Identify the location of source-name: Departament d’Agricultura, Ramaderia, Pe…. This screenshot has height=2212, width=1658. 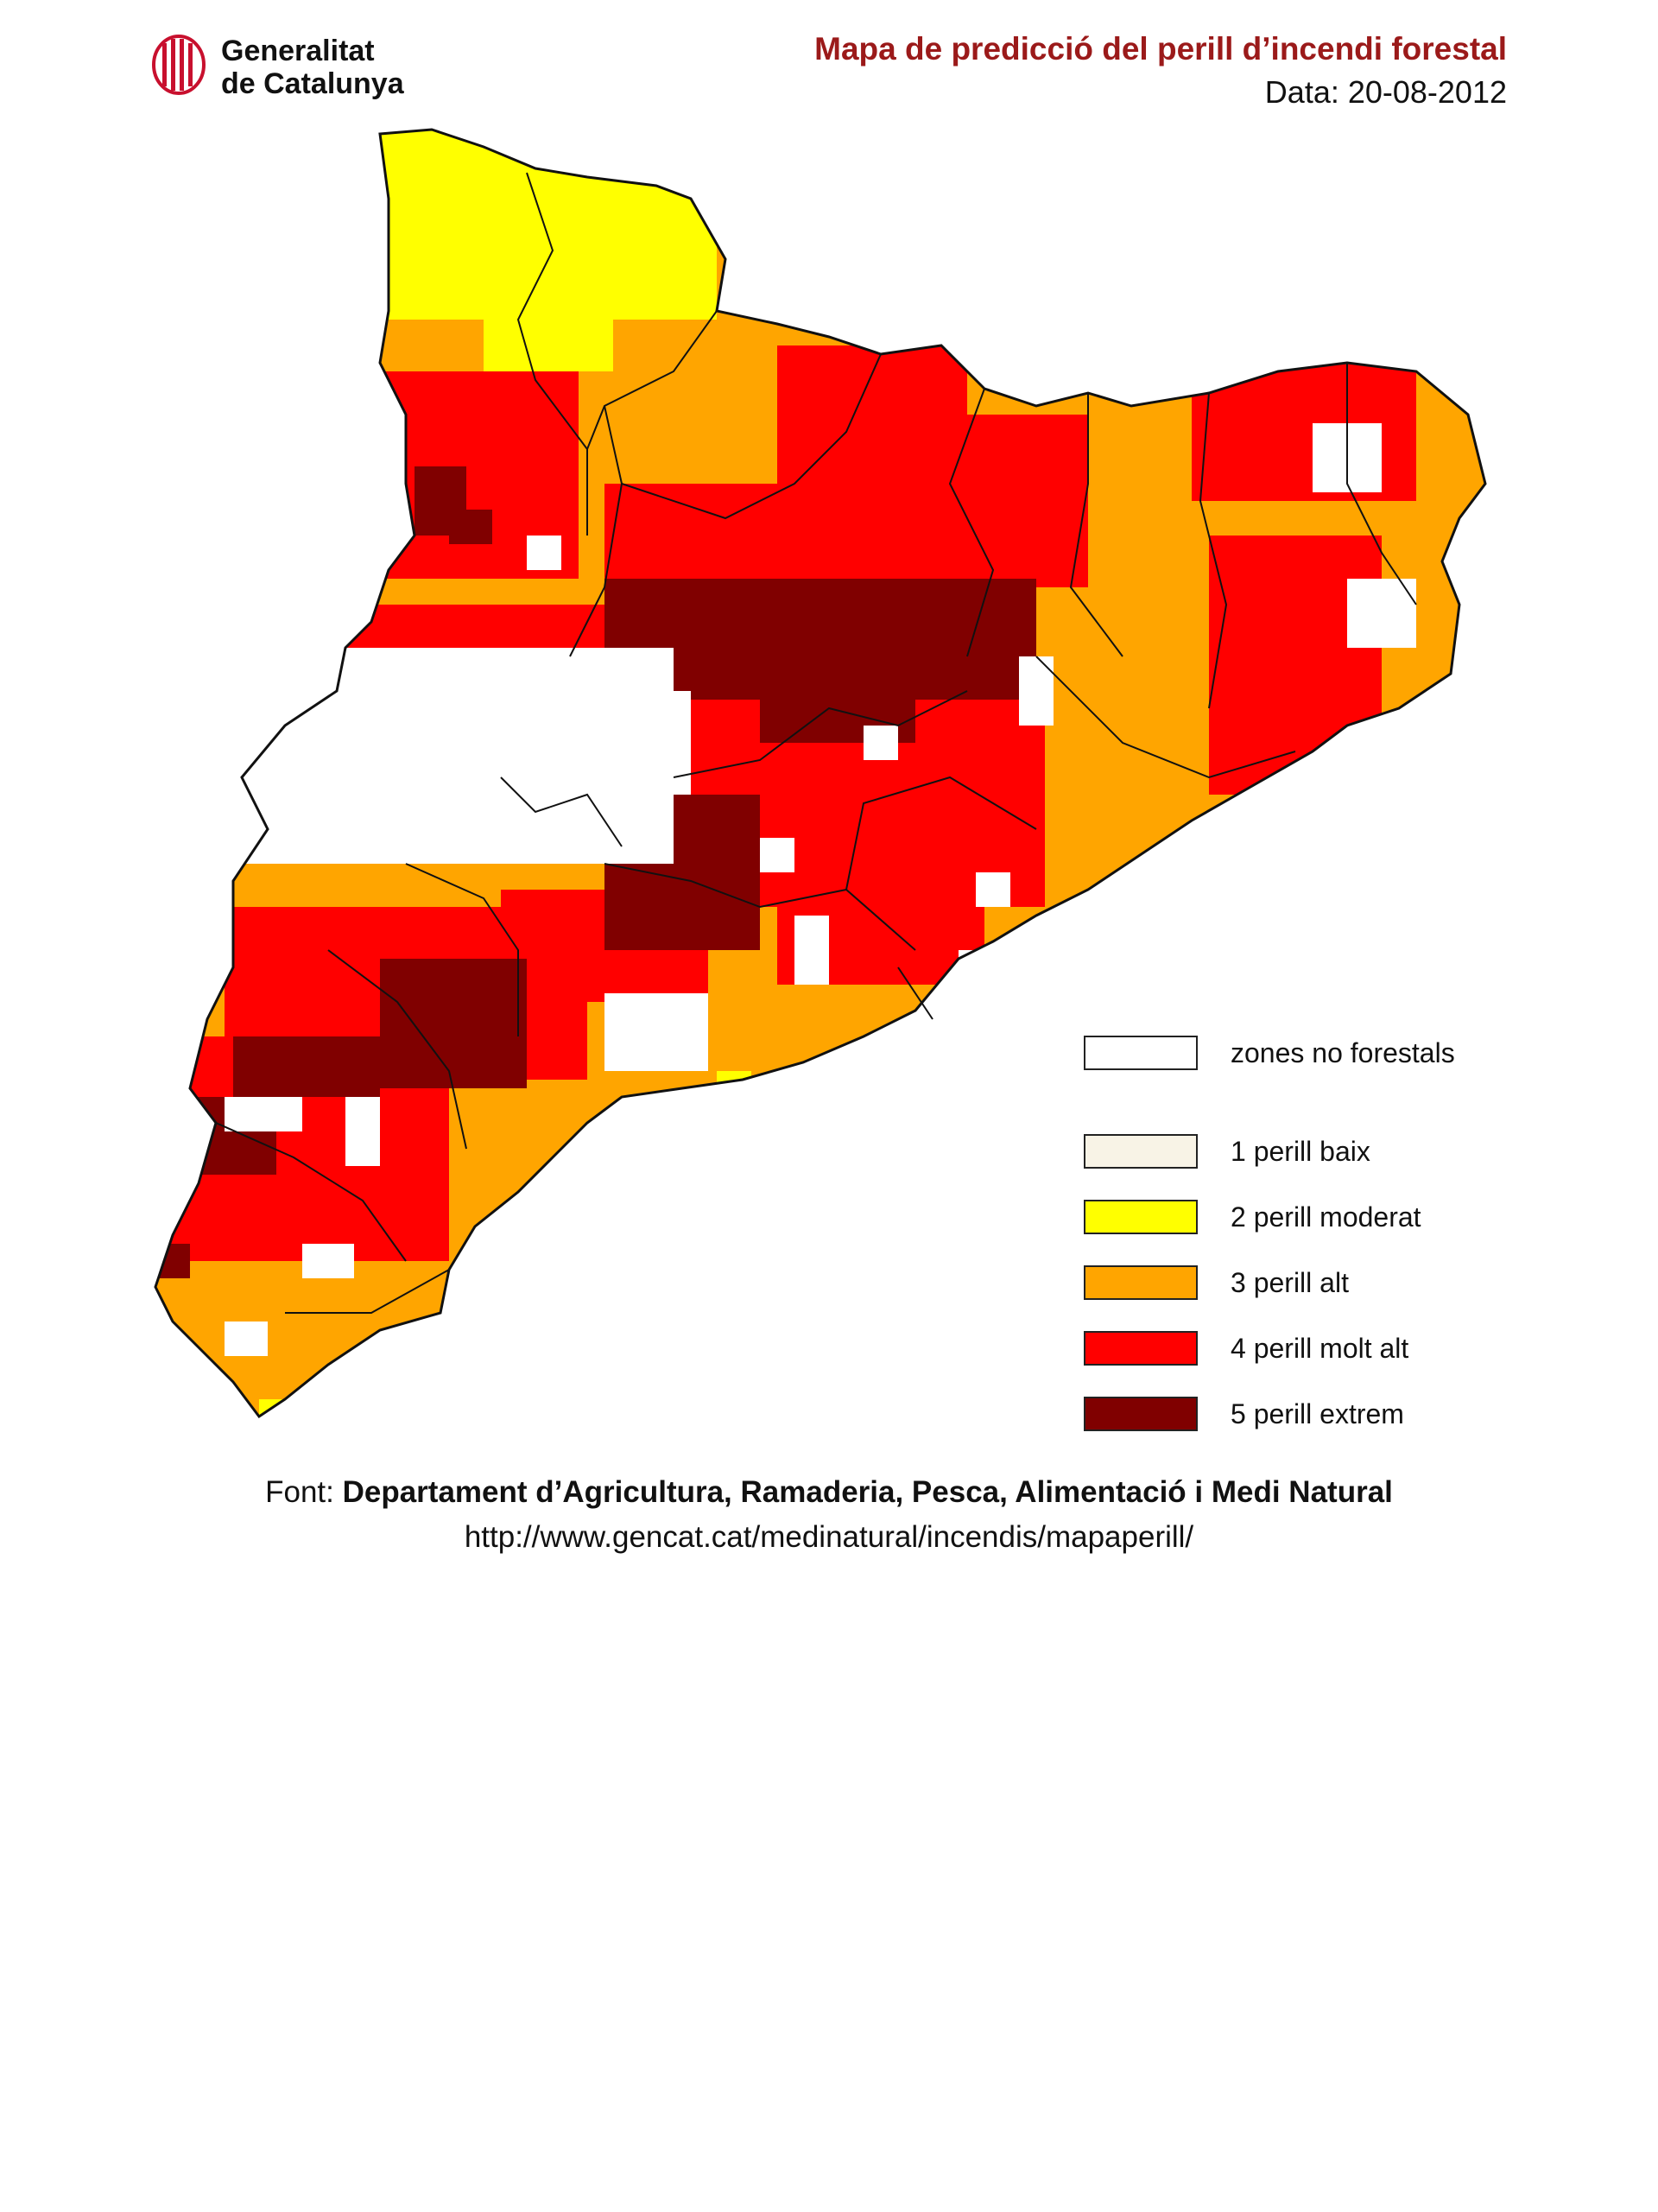
(867, 1492).